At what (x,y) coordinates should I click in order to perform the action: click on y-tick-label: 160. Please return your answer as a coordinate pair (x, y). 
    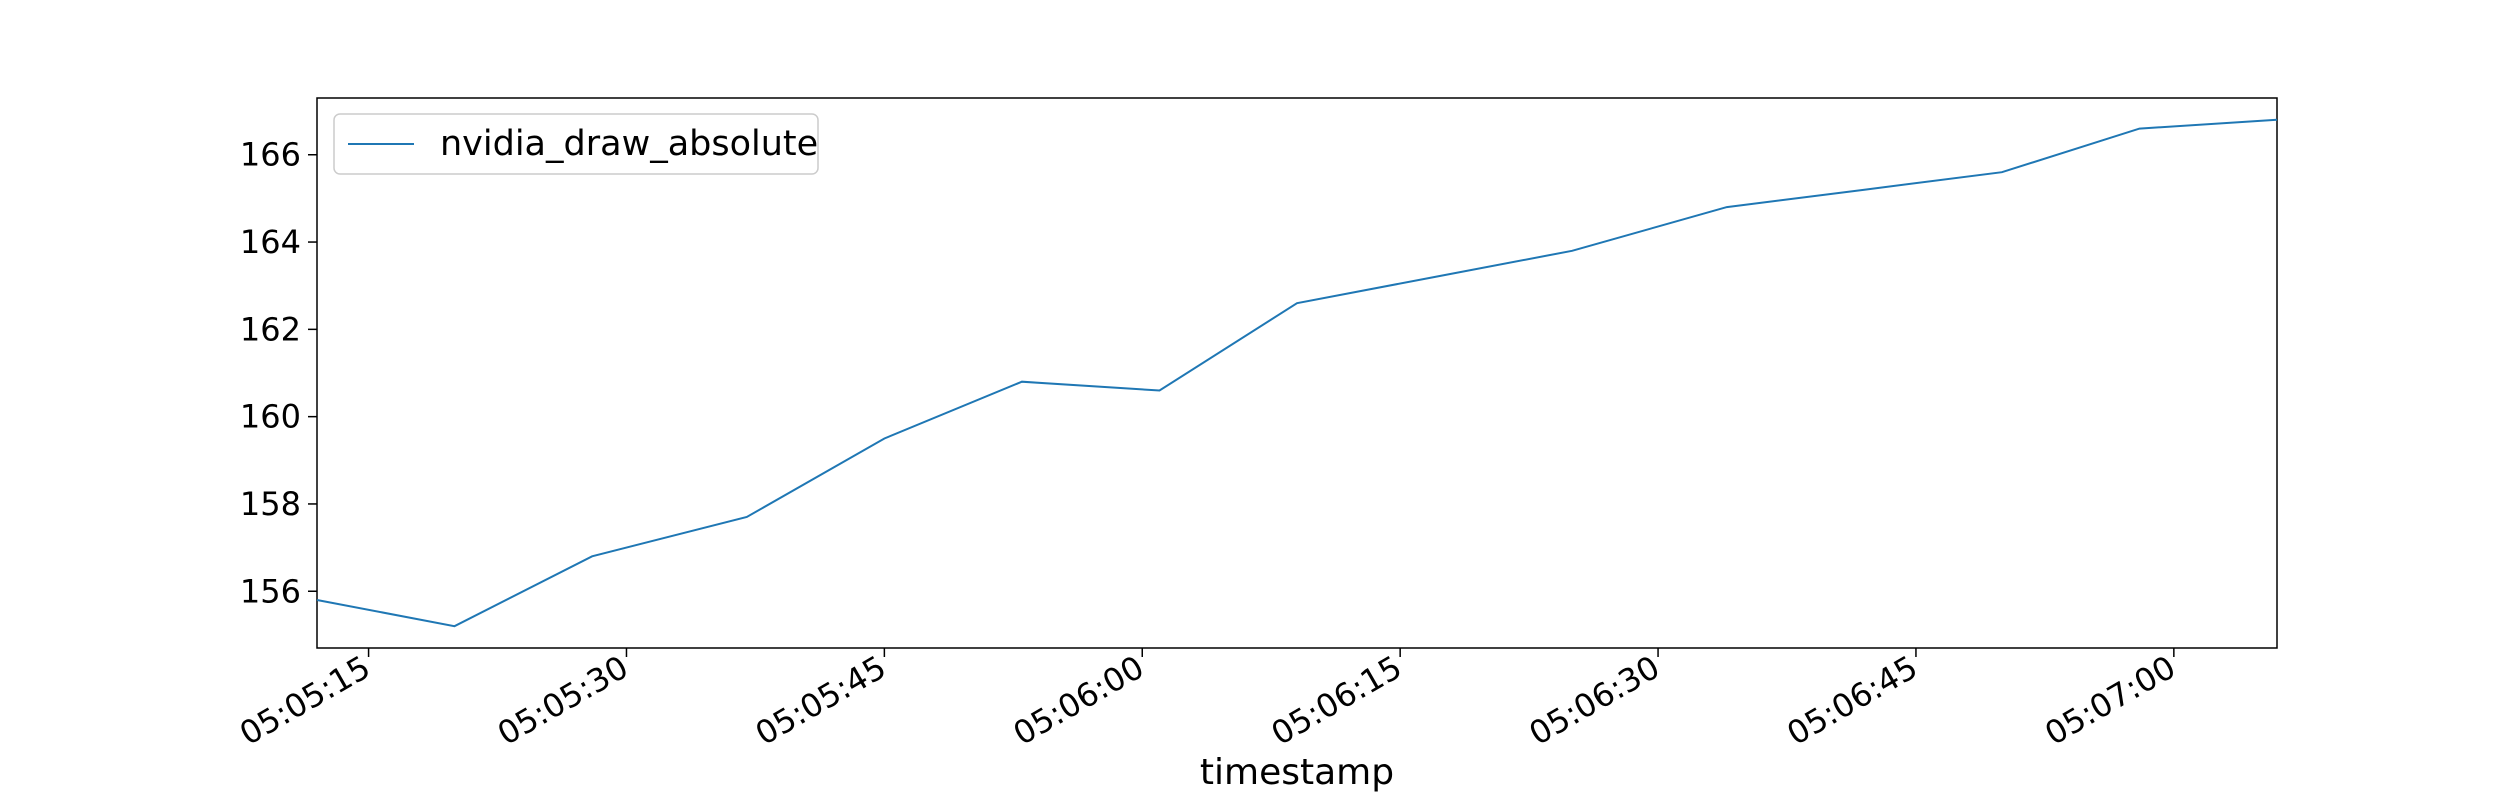
    Looking at the image, I should click on (270, 417).